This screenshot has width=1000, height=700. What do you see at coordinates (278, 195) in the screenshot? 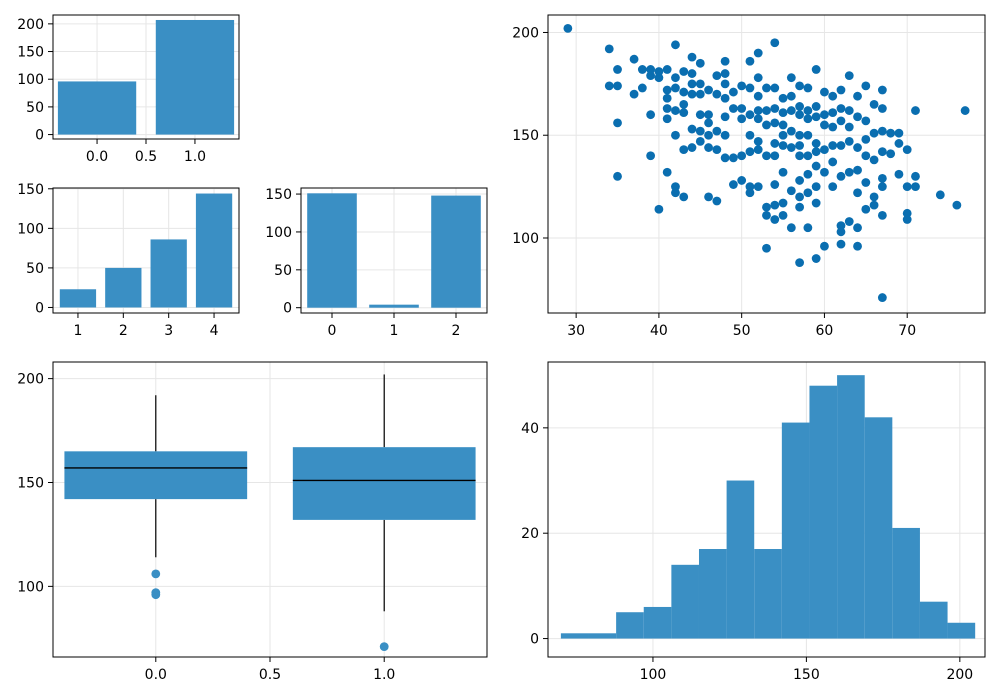
I see `y-tick-label: 150` at bounding box center [278, 195].